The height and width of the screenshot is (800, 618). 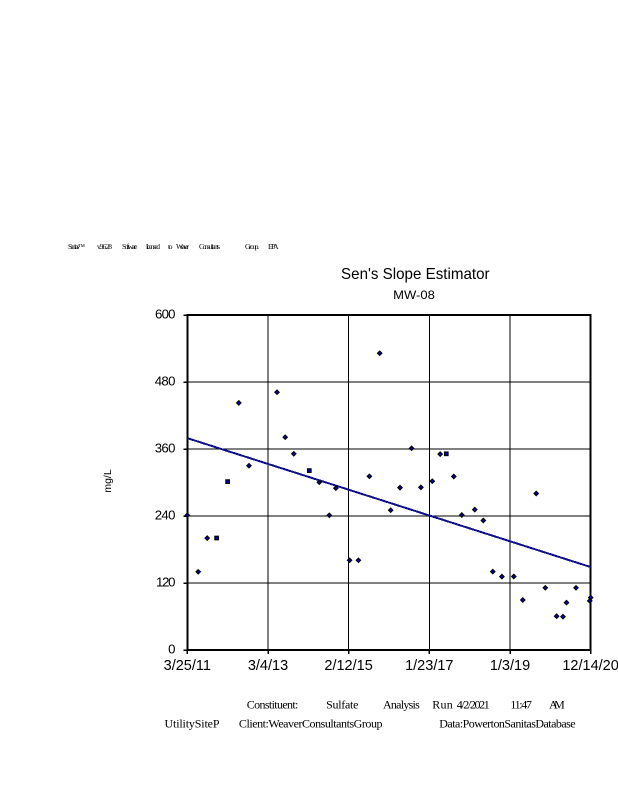 I want to click on svg-text: Weaver, so click(x=183, y=246).